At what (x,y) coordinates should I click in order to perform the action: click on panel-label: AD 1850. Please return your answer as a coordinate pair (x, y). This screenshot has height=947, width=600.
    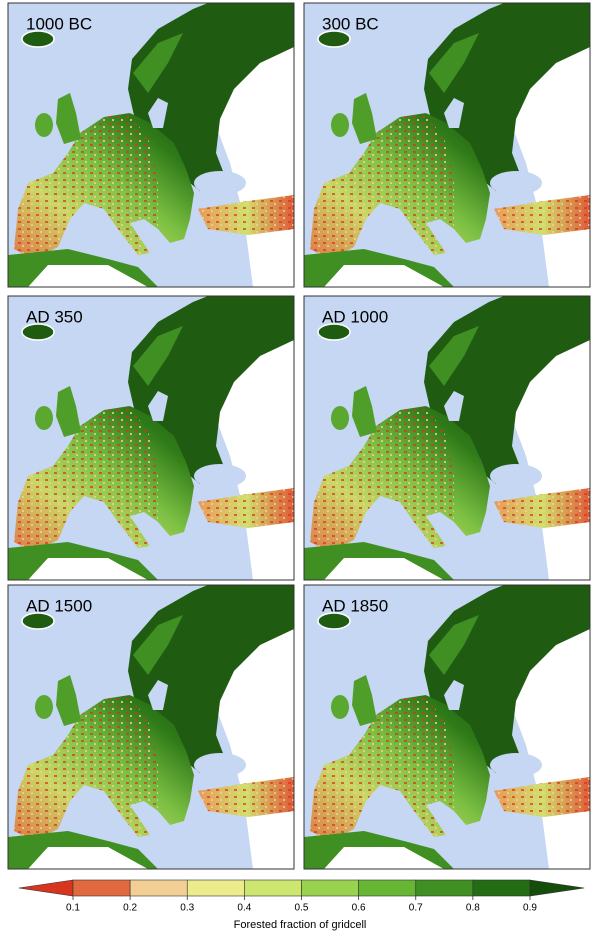
    Looking at the image, I should click on (355, 605).